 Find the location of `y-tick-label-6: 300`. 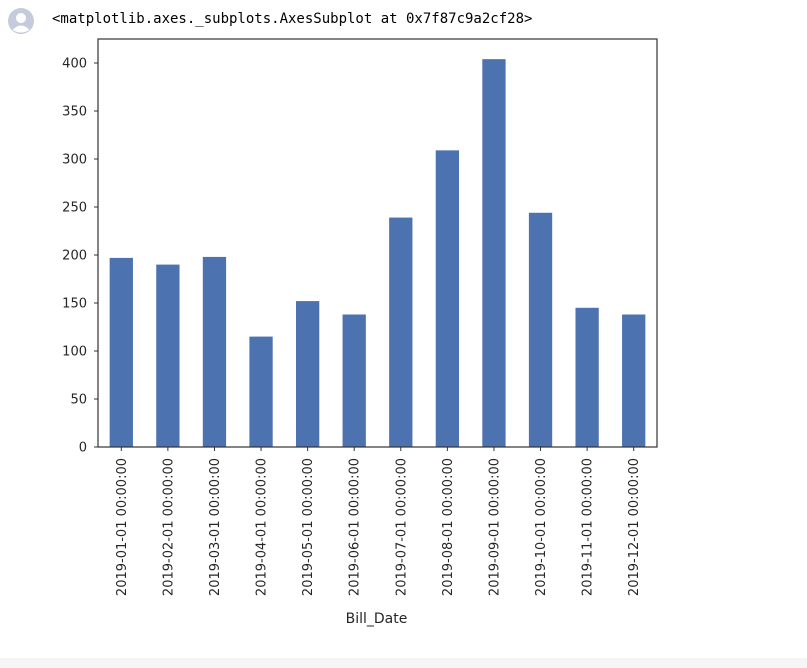

y-tick-label-6: 300 is located at coordinates (74, 160).